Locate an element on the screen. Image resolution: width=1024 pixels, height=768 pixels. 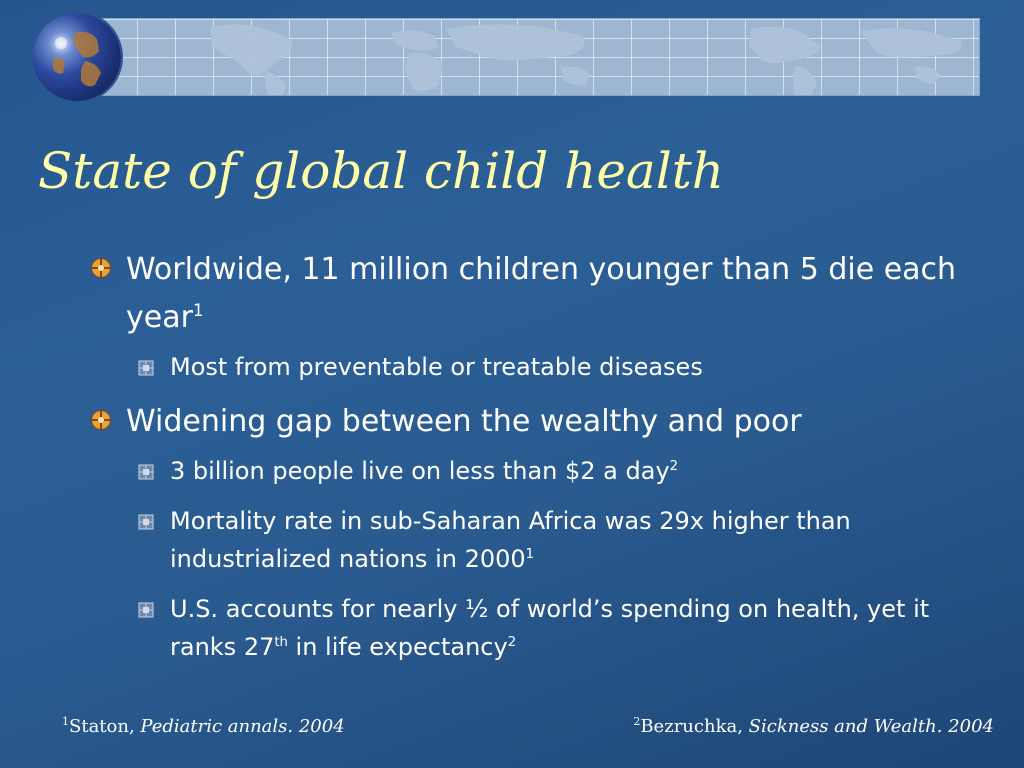
footnote-source: Sickness and Wealth. 2004 is located at coordinates (871, 726).